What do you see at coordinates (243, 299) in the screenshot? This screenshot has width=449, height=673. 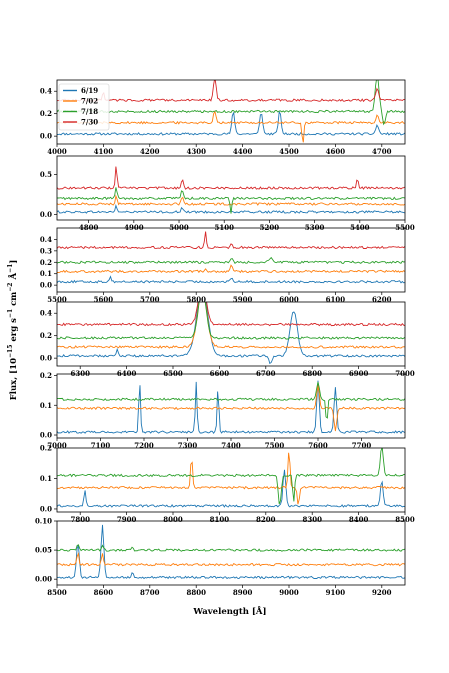 I see `x-tick-label: 5900` at bounding box center [243, 299].